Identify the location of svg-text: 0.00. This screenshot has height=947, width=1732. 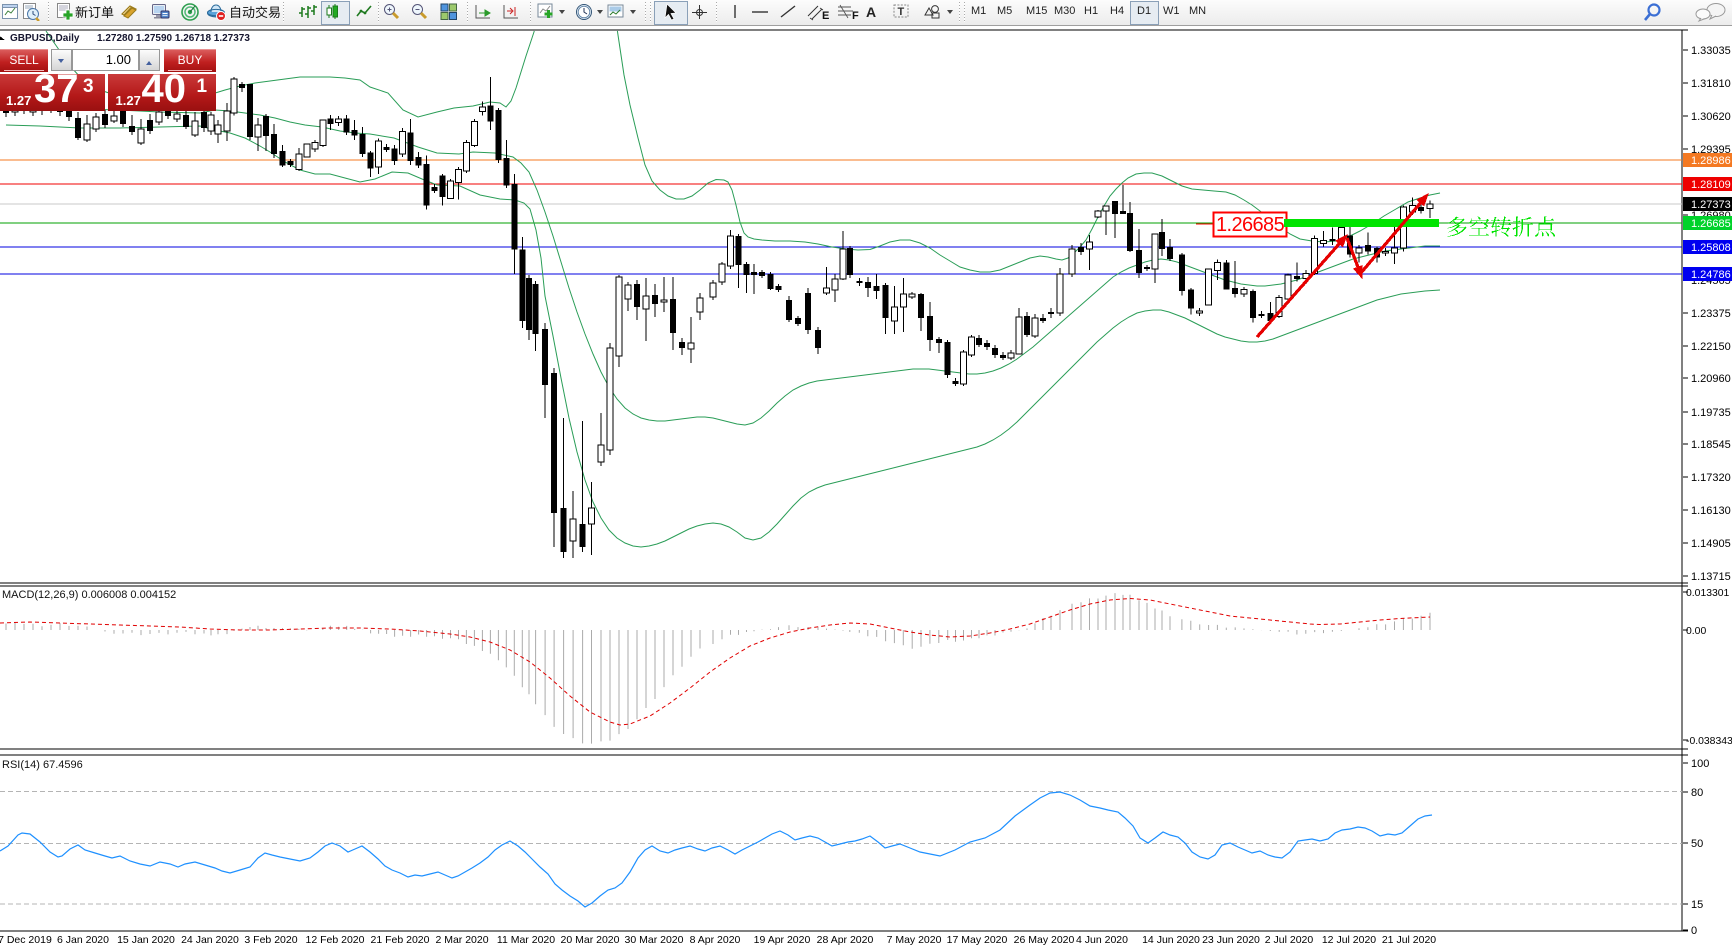
(1696, 631).